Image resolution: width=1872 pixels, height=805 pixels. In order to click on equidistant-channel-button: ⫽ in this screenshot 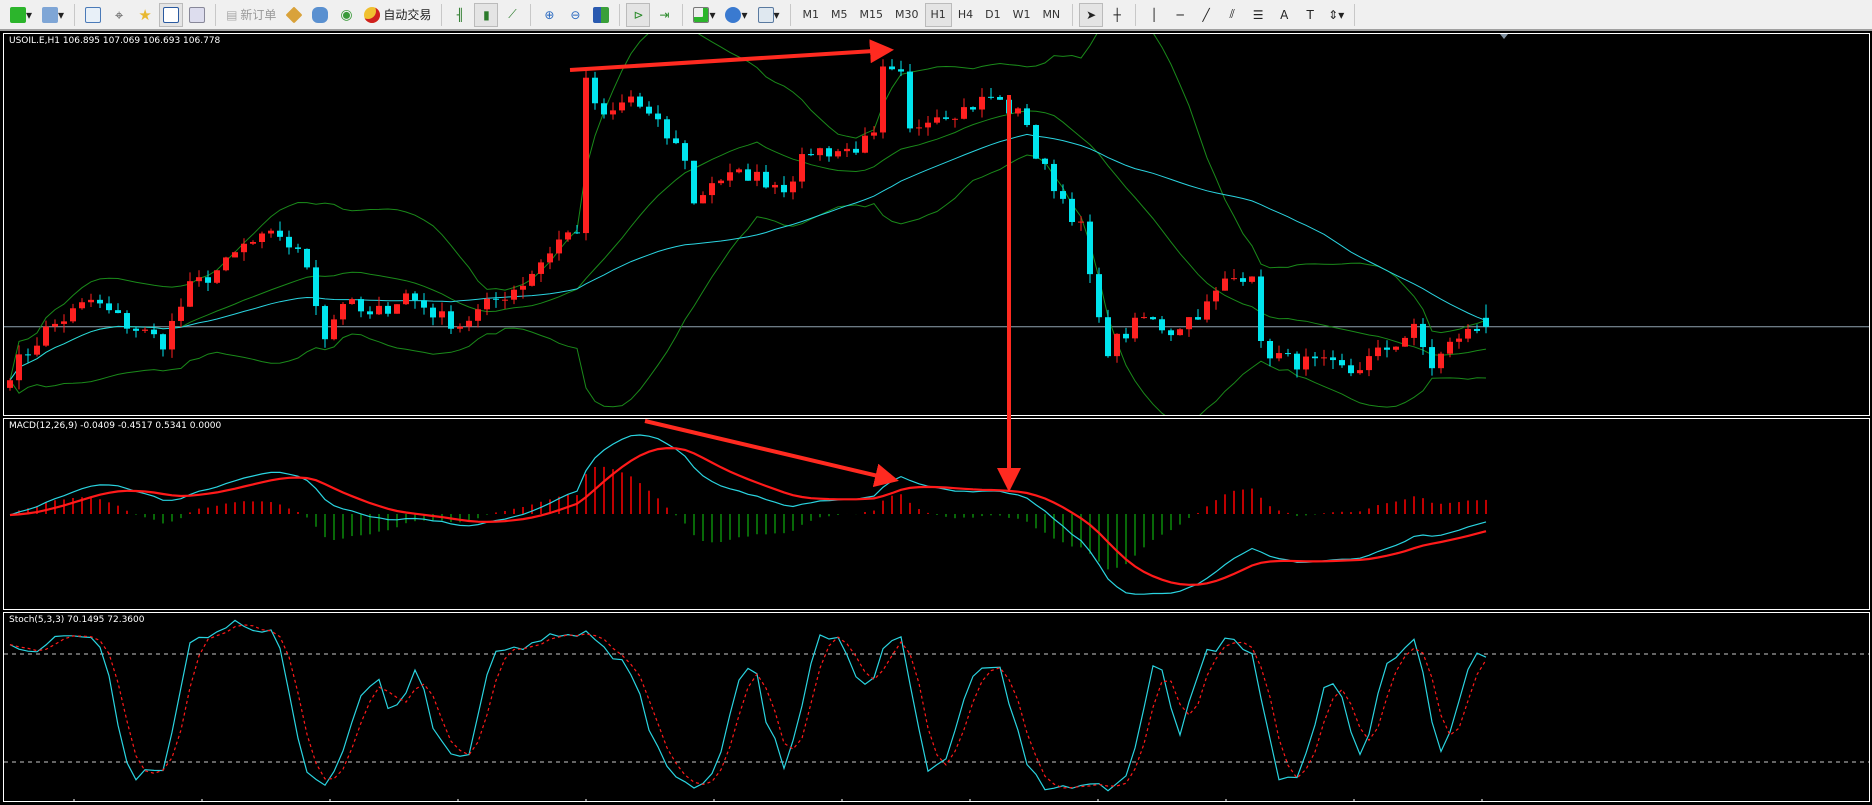, I will do `click(1232, 15)`.